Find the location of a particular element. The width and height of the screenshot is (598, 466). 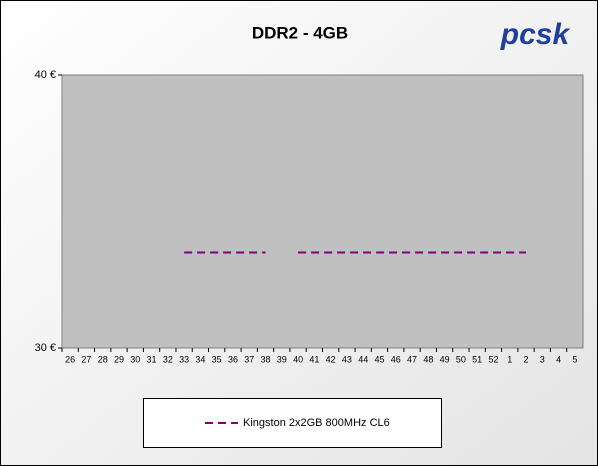

y-tick-label: 40 € is located at coordinates (45, 75).